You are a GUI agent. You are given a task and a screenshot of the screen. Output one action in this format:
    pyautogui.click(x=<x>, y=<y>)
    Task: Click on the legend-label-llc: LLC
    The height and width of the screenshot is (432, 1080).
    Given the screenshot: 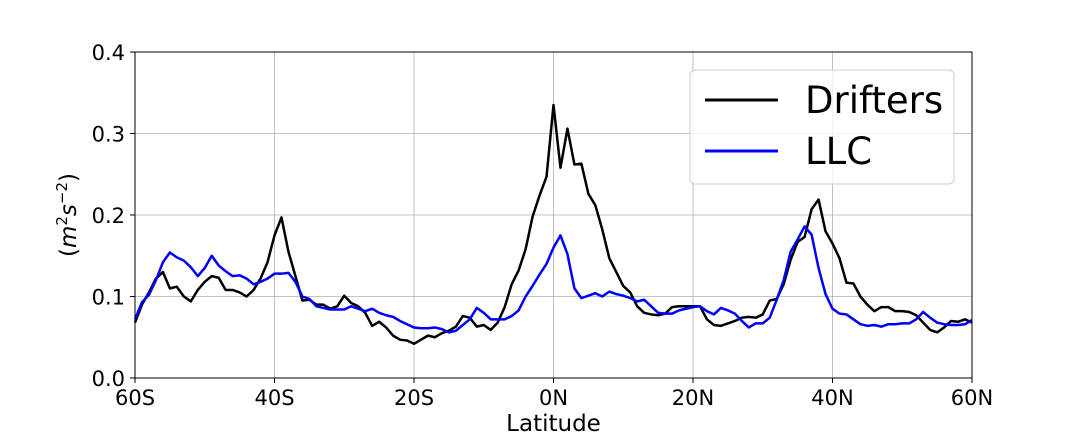 What is the action you would take?
    pyautogui.click(x=838, y=151)
    